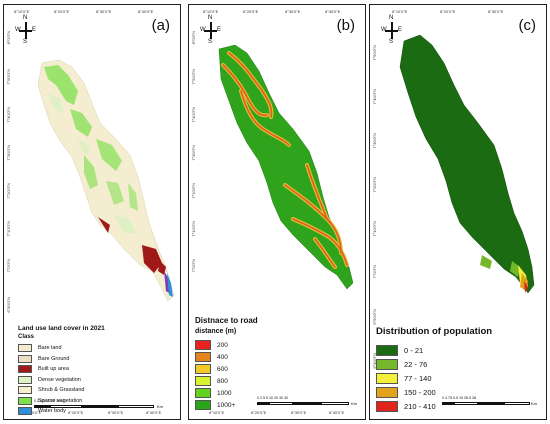 The image size is (550, 424). I want to click on lat-label: 6°50'0"N, so click(374, 317).